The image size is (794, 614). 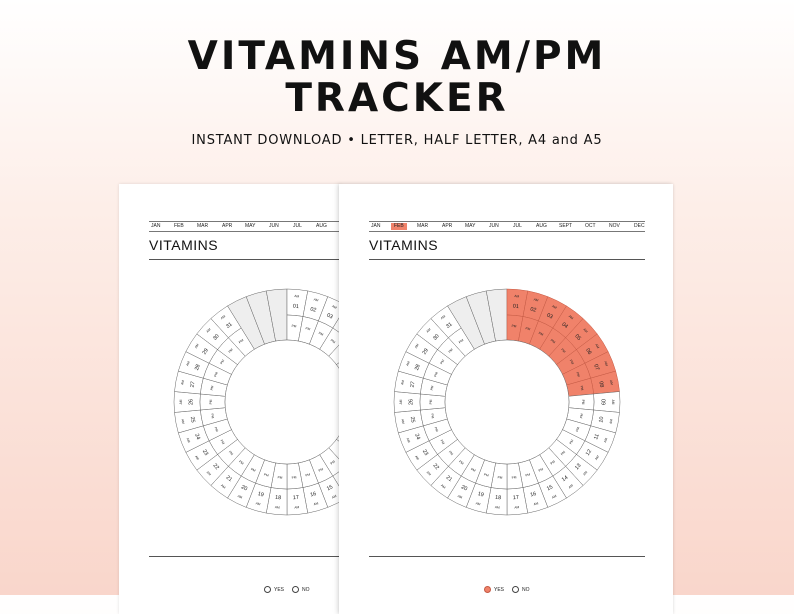 What do you see at coordinates (179, 226) in the screenshot?
I see `month-feb: FEB` at bounding box center [179, 226].